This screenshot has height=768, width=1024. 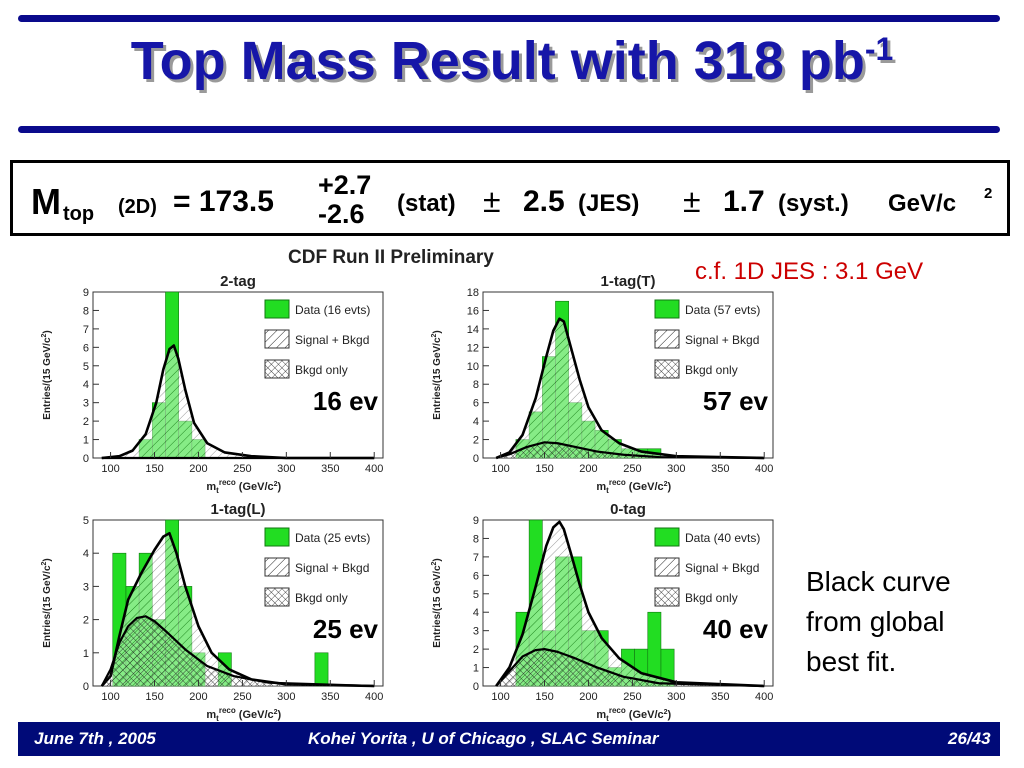 I want to click on side-note-line: Black curve, so click(x=878, y=581).